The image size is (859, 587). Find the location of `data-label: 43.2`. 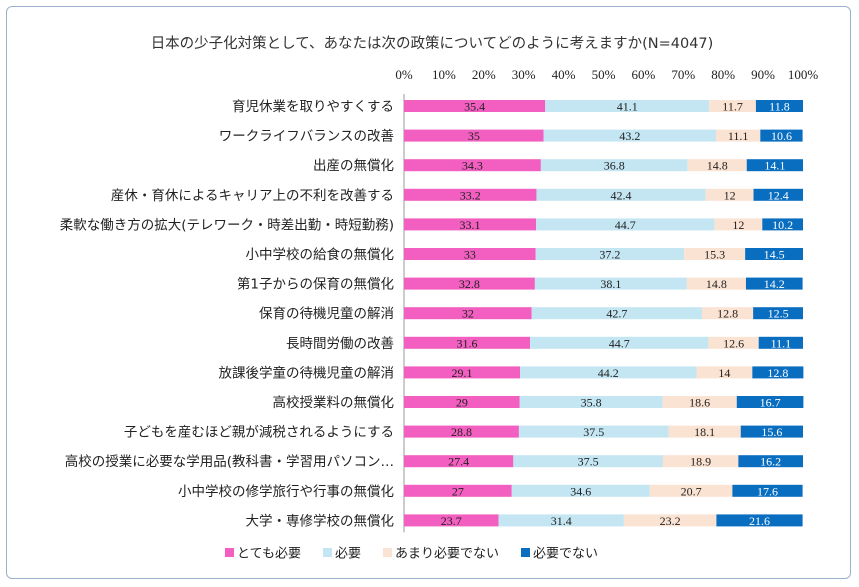

data-label: 43.2 is located at coordinates (629, 136).